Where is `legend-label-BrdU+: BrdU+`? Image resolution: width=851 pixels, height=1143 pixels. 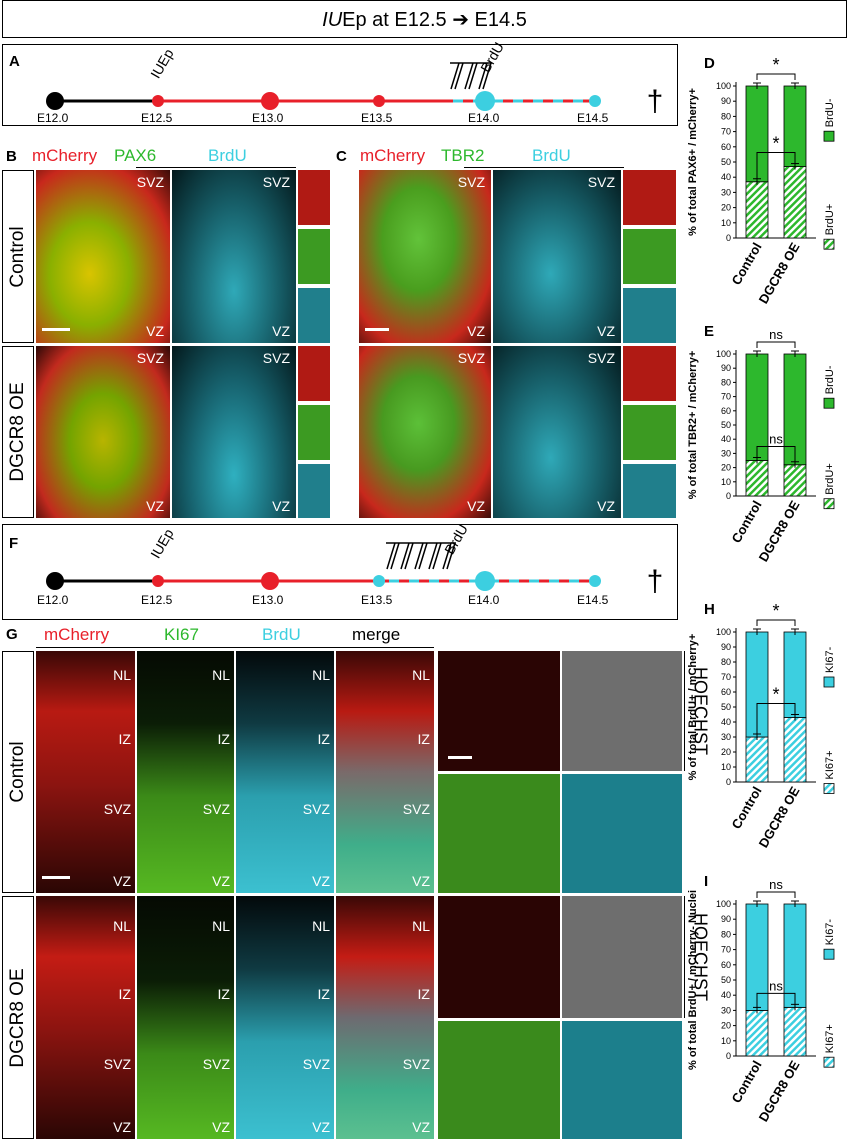
legend-label-BrdU+: BrdU+ is located at coordinates (830, 479).